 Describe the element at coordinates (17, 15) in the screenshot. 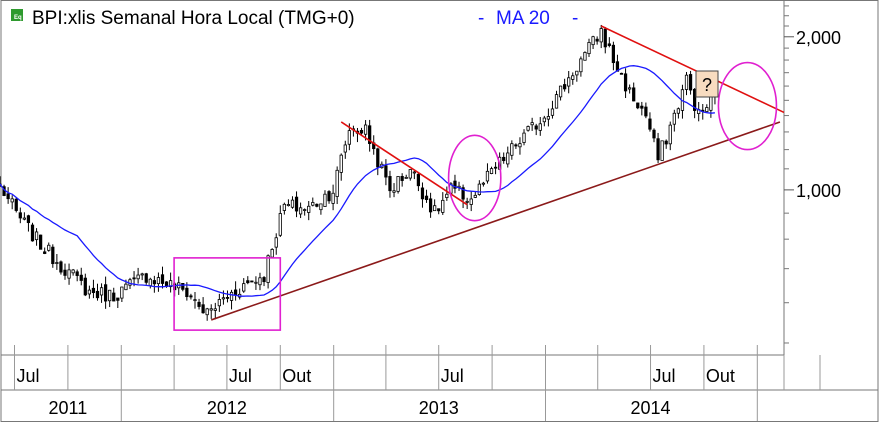

I see `chart-settings-icon` at that location.